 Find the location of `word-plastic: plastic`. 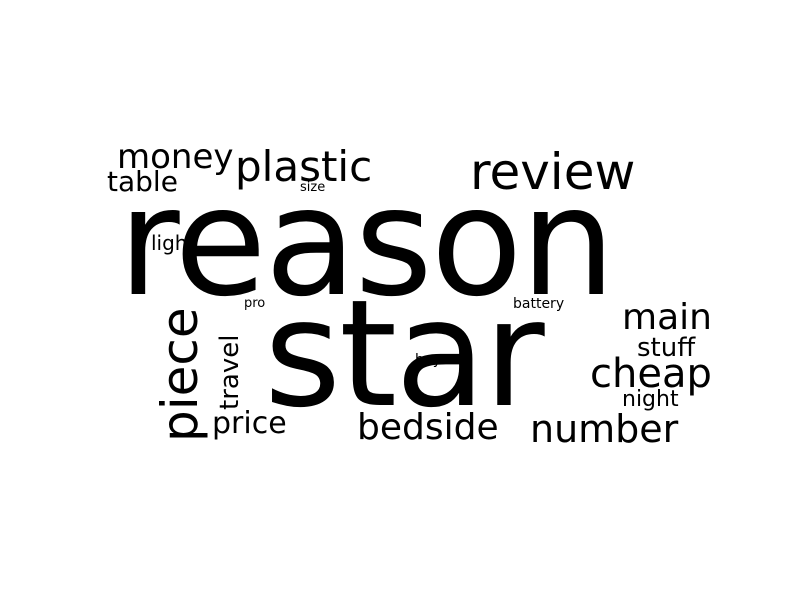

word-plastic: plastic is located at coordinates (304, 166).